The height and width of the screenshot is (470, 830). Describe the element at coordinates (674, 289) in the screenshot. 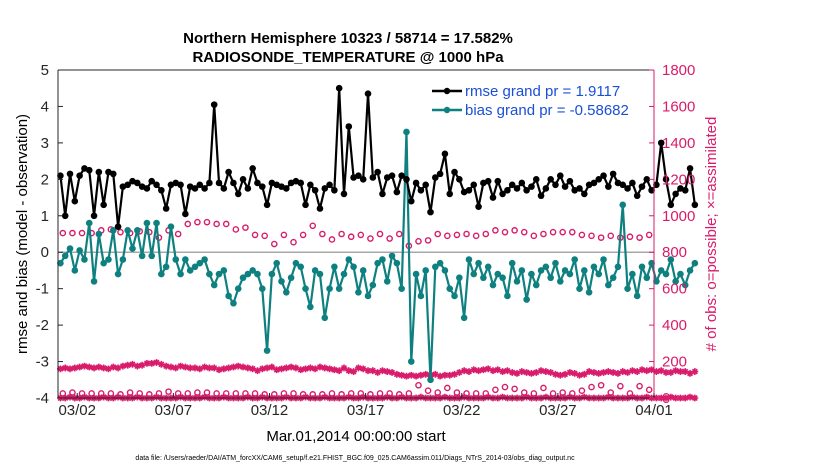

I see `y-right-tick-label: 600` at that location.